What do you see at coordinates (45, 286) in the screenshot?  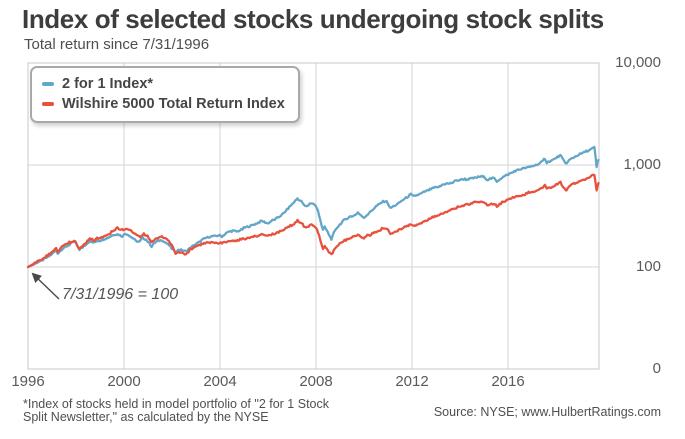 I see `annotation-arrow` at bounding box center [45, 286].